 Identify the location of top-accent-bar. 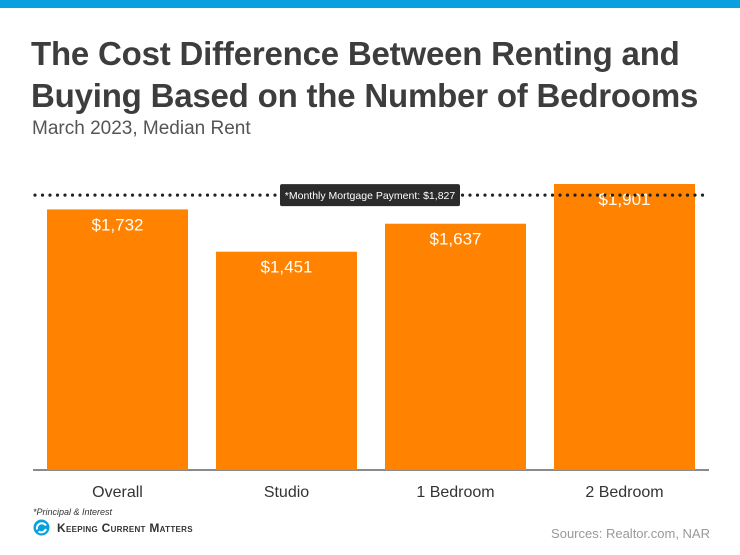
(370, 4).